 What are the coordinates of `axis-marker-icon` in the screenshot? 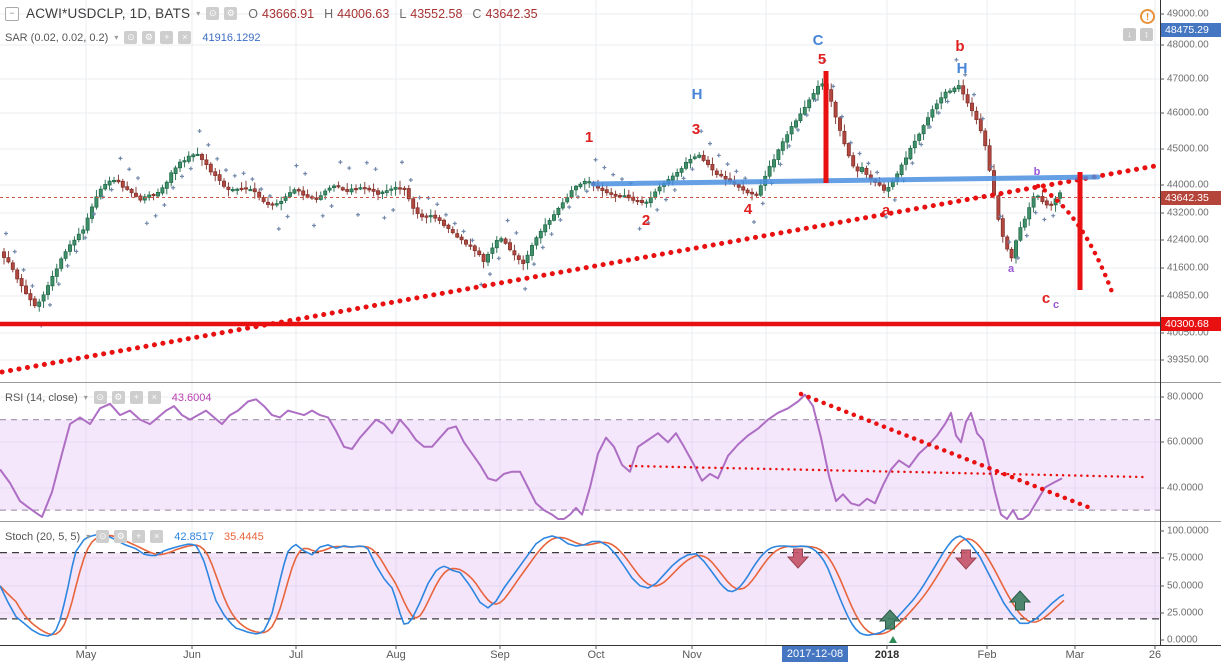 It's located at (893, 639).